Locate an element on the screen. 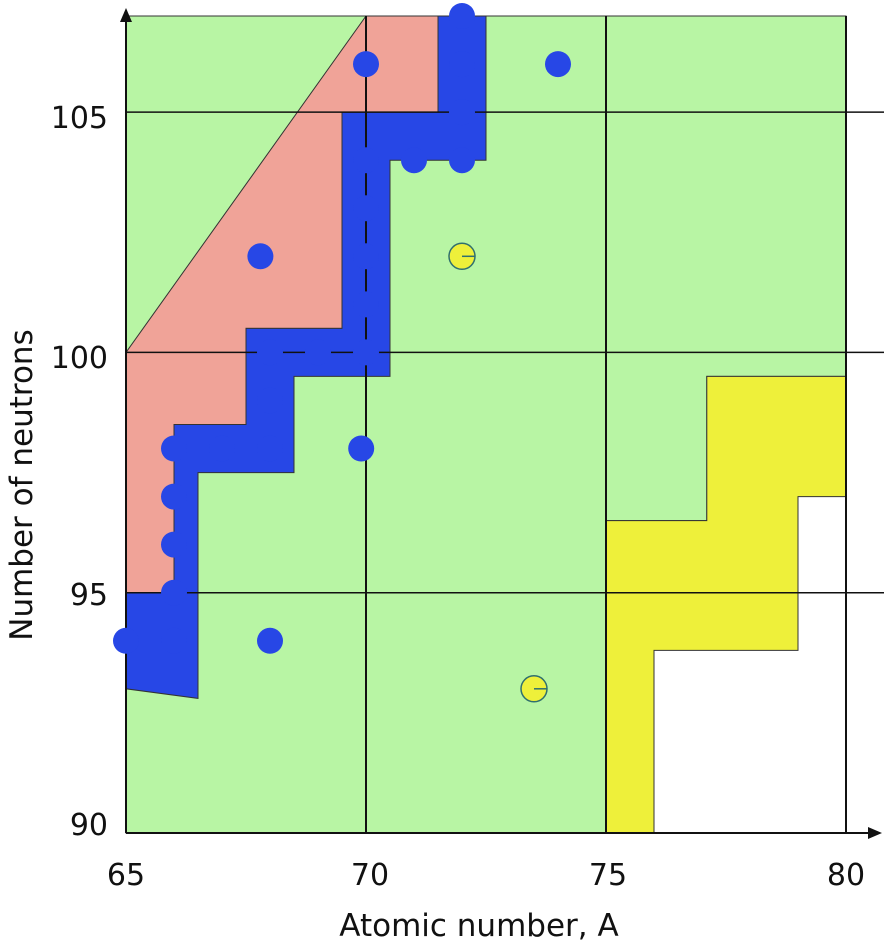 The image size is (886, 946). y-tick-label: 90 is located at coordinates (89, 825).